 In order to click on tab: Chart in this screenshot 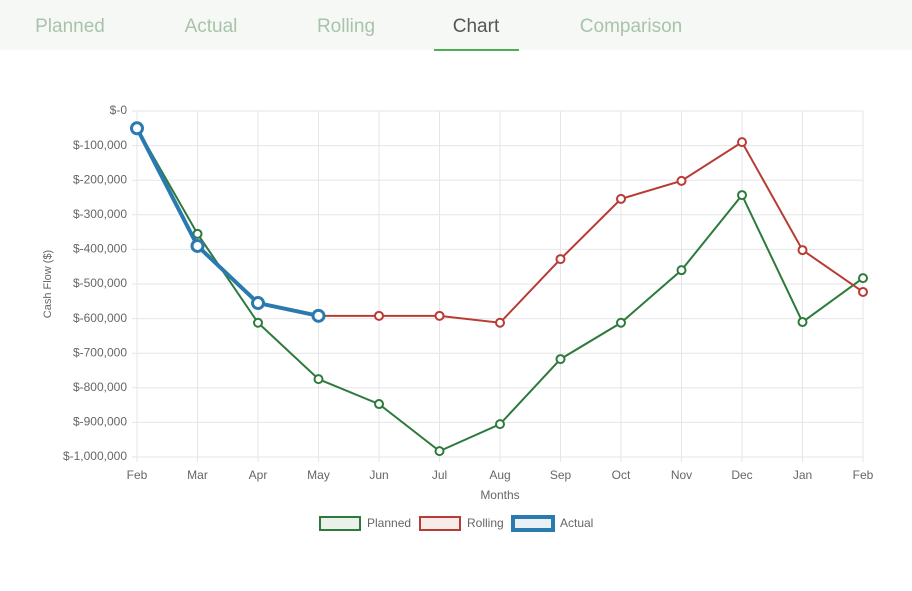, I will do `click(476, 26)`.